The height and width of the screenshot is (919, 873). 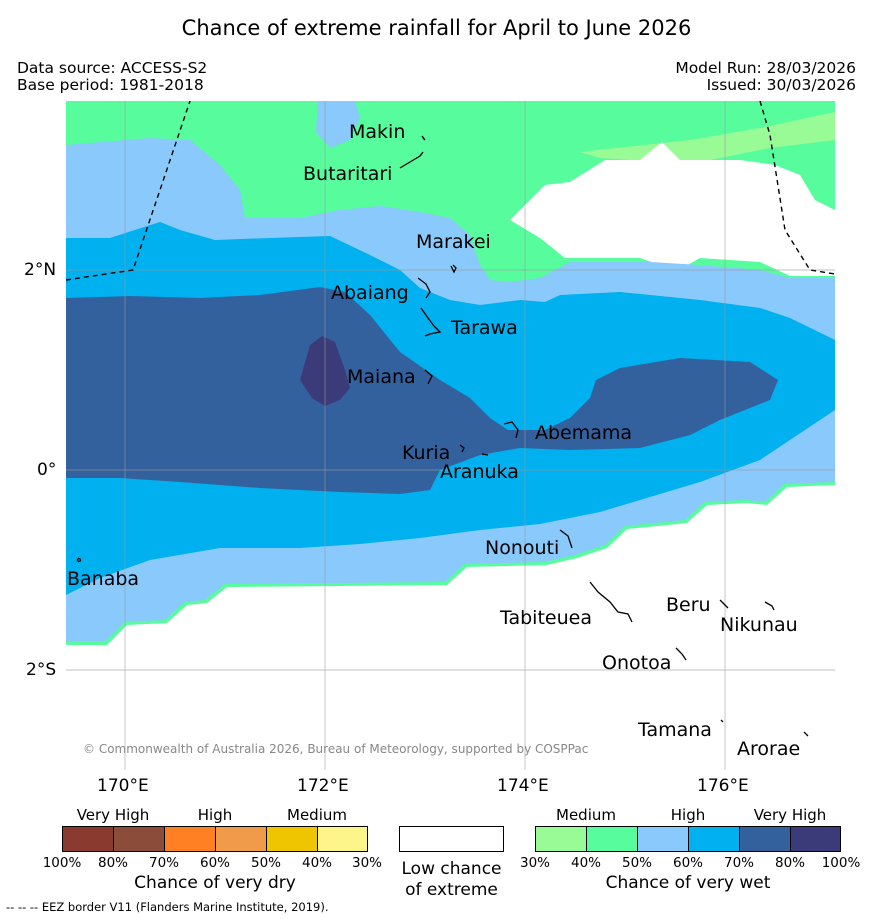 I want to click on wet-tick-40: 40%, so click(x=585, y=863).